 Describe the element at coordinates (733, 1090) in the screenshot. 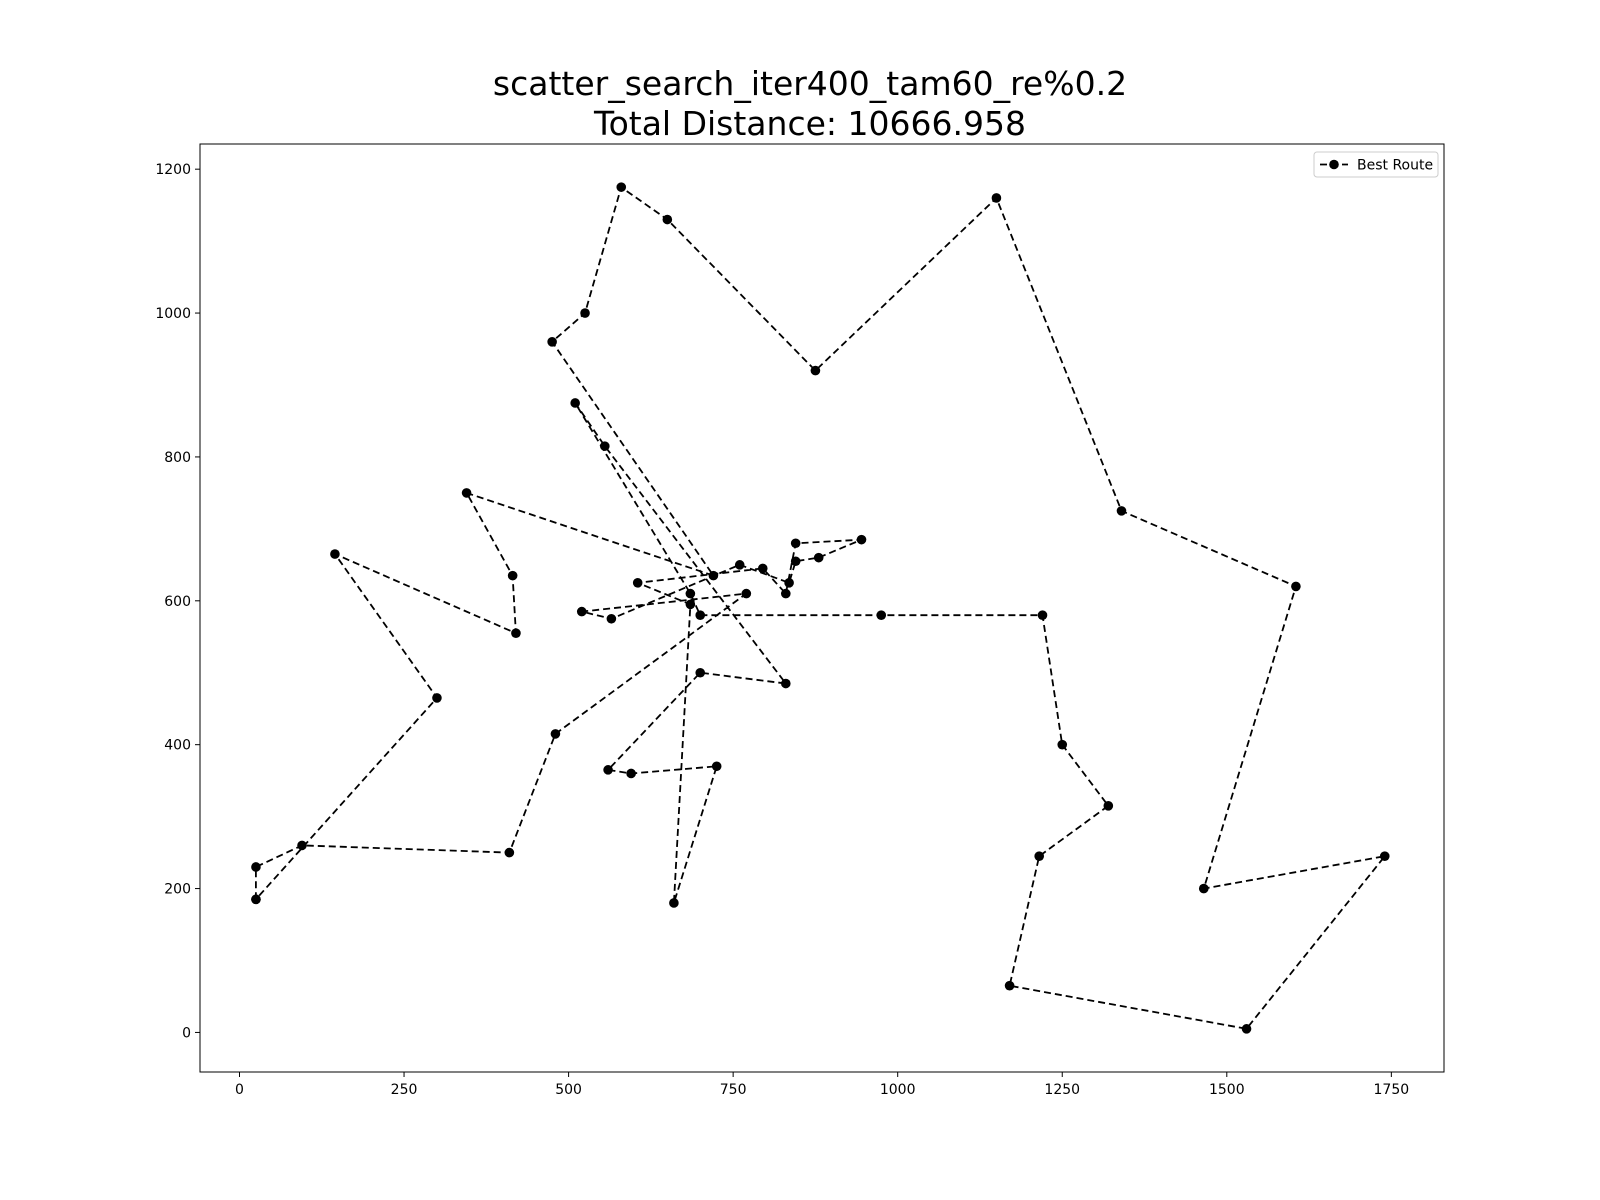

I see `x-tick-label: 750` at that location.